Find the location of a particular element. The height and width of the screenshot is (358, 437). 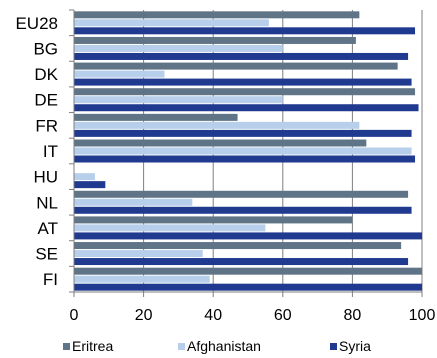

bar-at-syria is located at coordinates (248, 236).